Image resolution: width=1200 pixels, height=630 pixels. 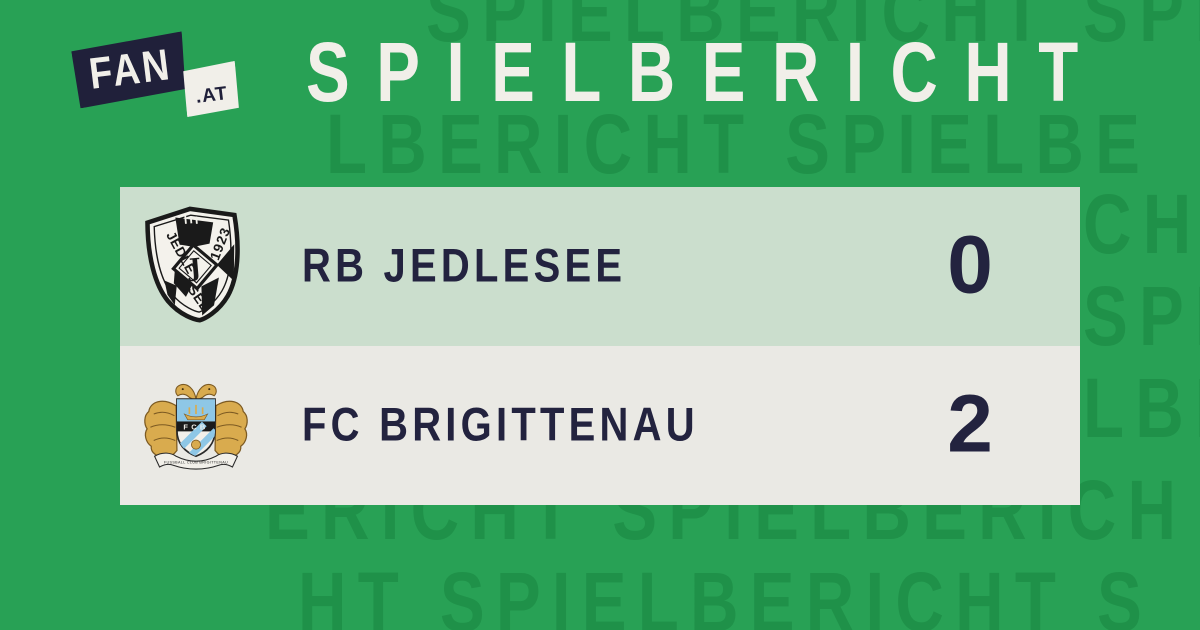 I want to click on at-logo-box: .AT, so click(x=211, y=89).